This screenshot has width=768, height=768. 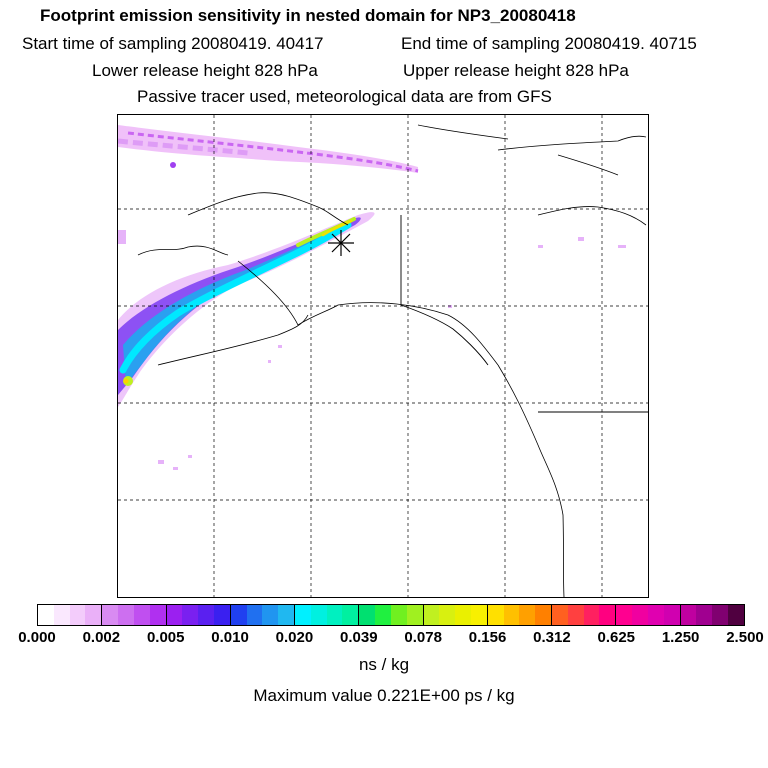 What do you see at coordinates (680, 637) in the screenshot?
I see `colorbar-tick-label: 1.250` at bounding box center [680, 637].